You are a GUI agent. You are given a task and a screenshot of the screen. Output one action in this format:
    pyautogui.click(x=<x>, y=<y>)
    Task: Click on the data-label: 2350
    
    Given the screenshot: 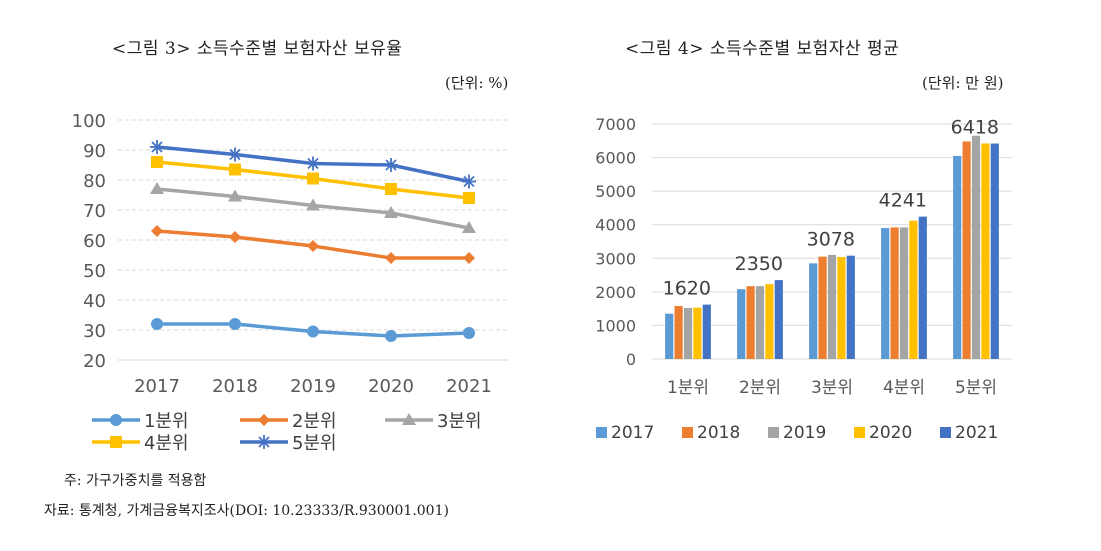 What is the action you would take?
    pyautogui.click(x=759, y=264)
    